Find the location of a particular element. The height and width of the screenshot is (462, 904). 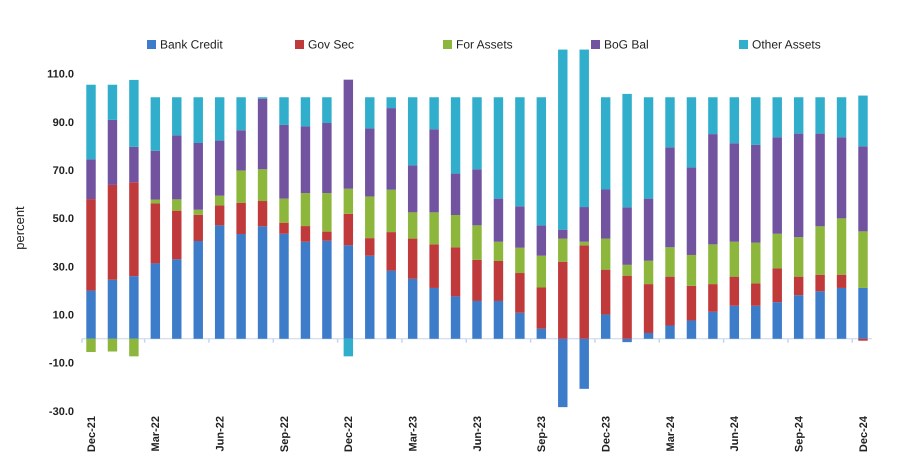

legend-label: For Assets is located at coordinates (484, 45).